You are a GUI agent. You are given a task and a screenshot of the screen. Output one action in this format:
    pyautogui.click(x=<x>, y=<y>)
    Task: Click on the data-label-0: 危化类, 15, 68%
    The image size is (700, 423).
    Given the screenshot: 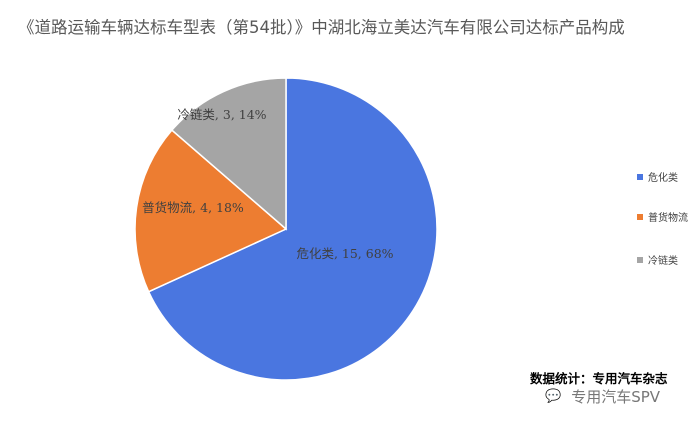 What is the action you would take?
    pyautogui.click(x=344, y=253)
    